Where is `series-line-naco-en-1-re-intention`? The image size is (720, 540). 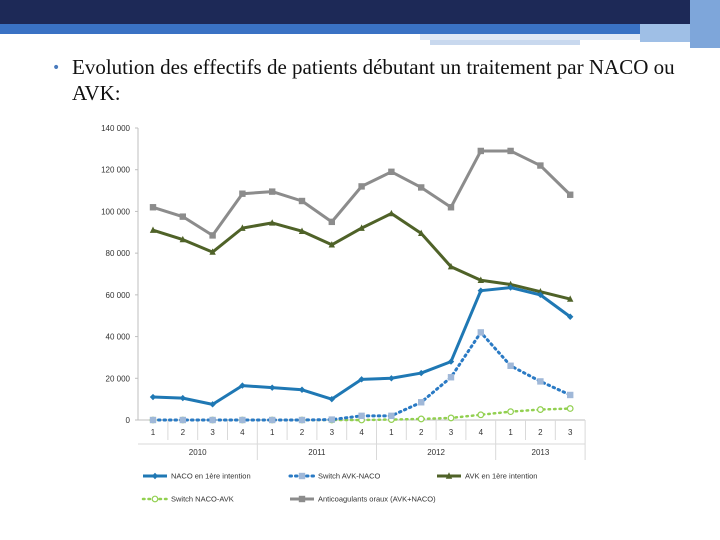 series-line-naco-en-1-re-intention is located at coordinates (362, 346).